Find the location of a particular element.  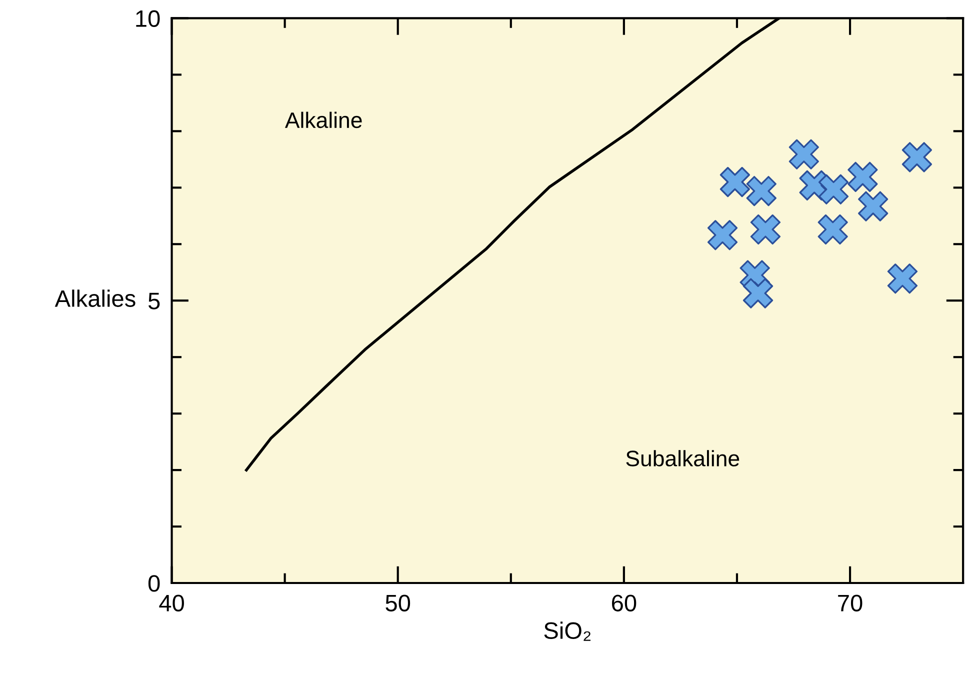

y-tick-label: 5 is located at coordinates (154, 301).